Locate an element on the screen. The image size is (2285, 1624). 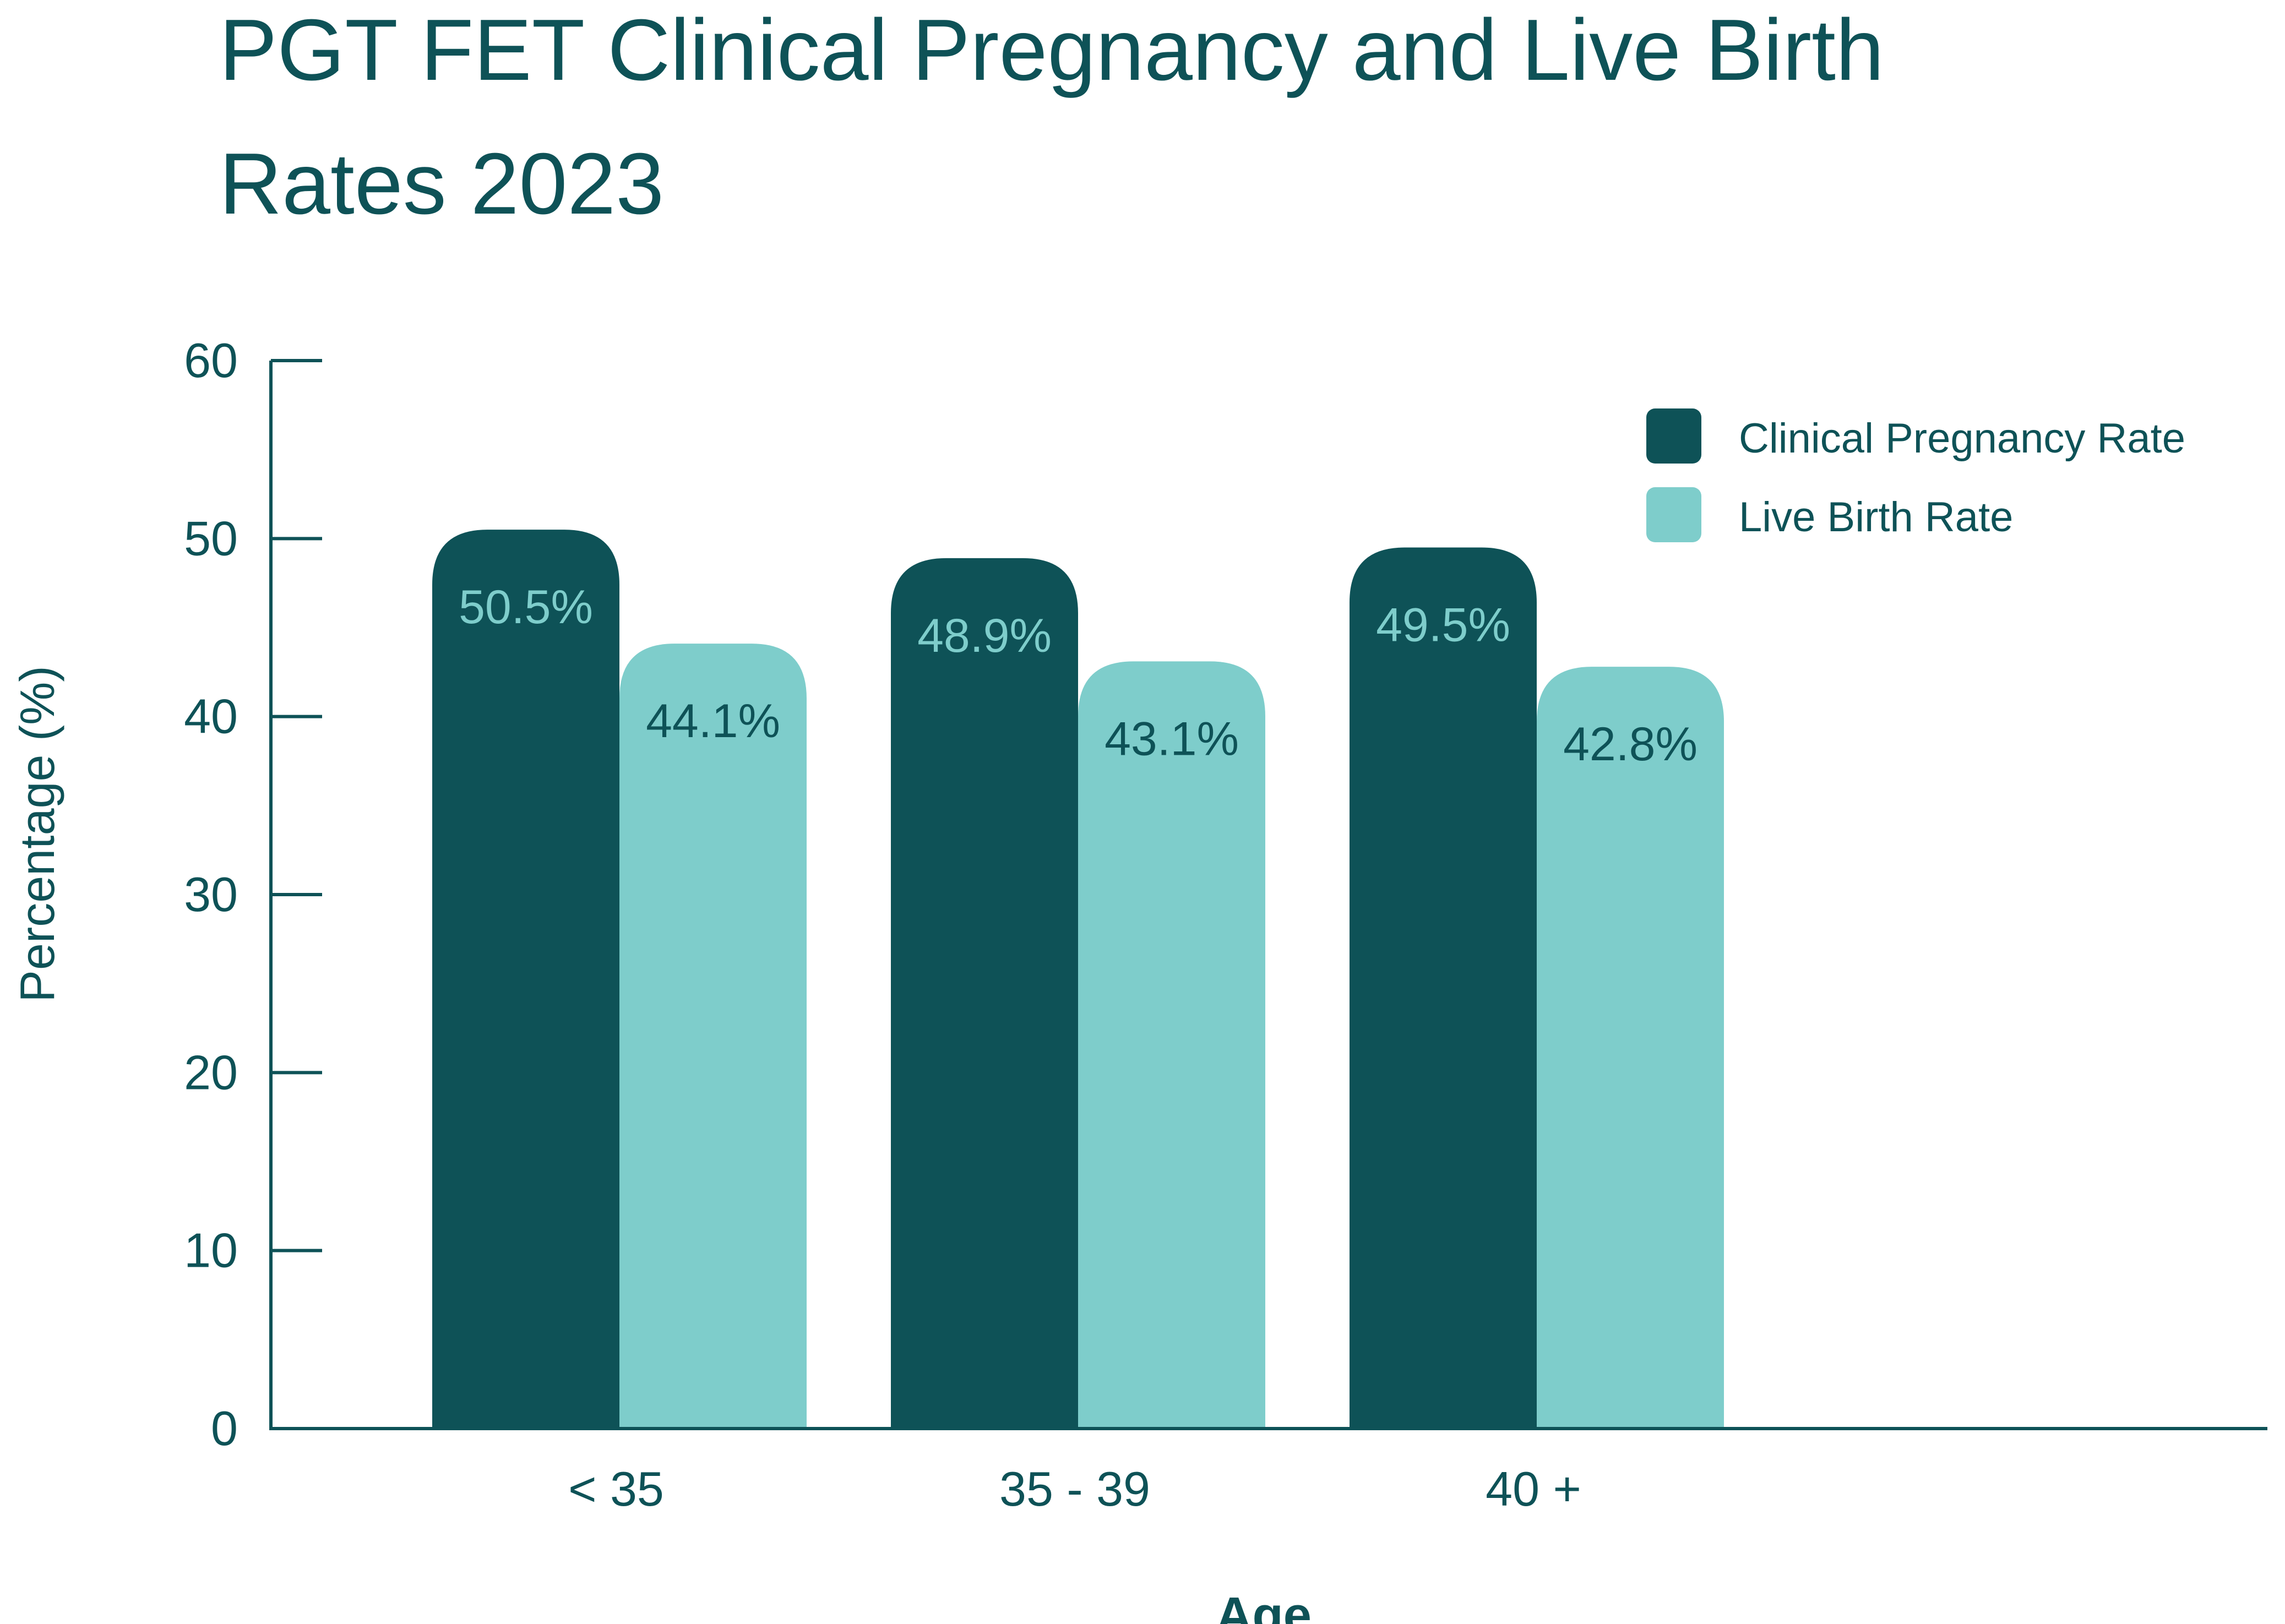
y-tick-label: 50 is located at coordinates (211, 538).